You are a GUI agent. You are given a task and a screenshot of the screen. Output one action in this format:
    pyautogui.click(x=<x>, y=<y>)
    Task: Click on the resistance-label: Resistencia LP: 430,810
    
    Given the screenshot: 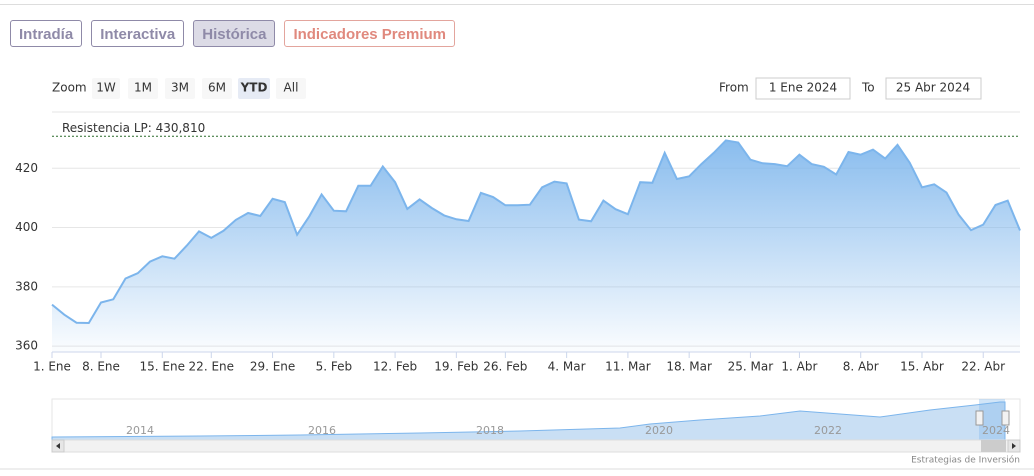 What is the action you would take?
    pyautogui.click(x=133, y=128)
    